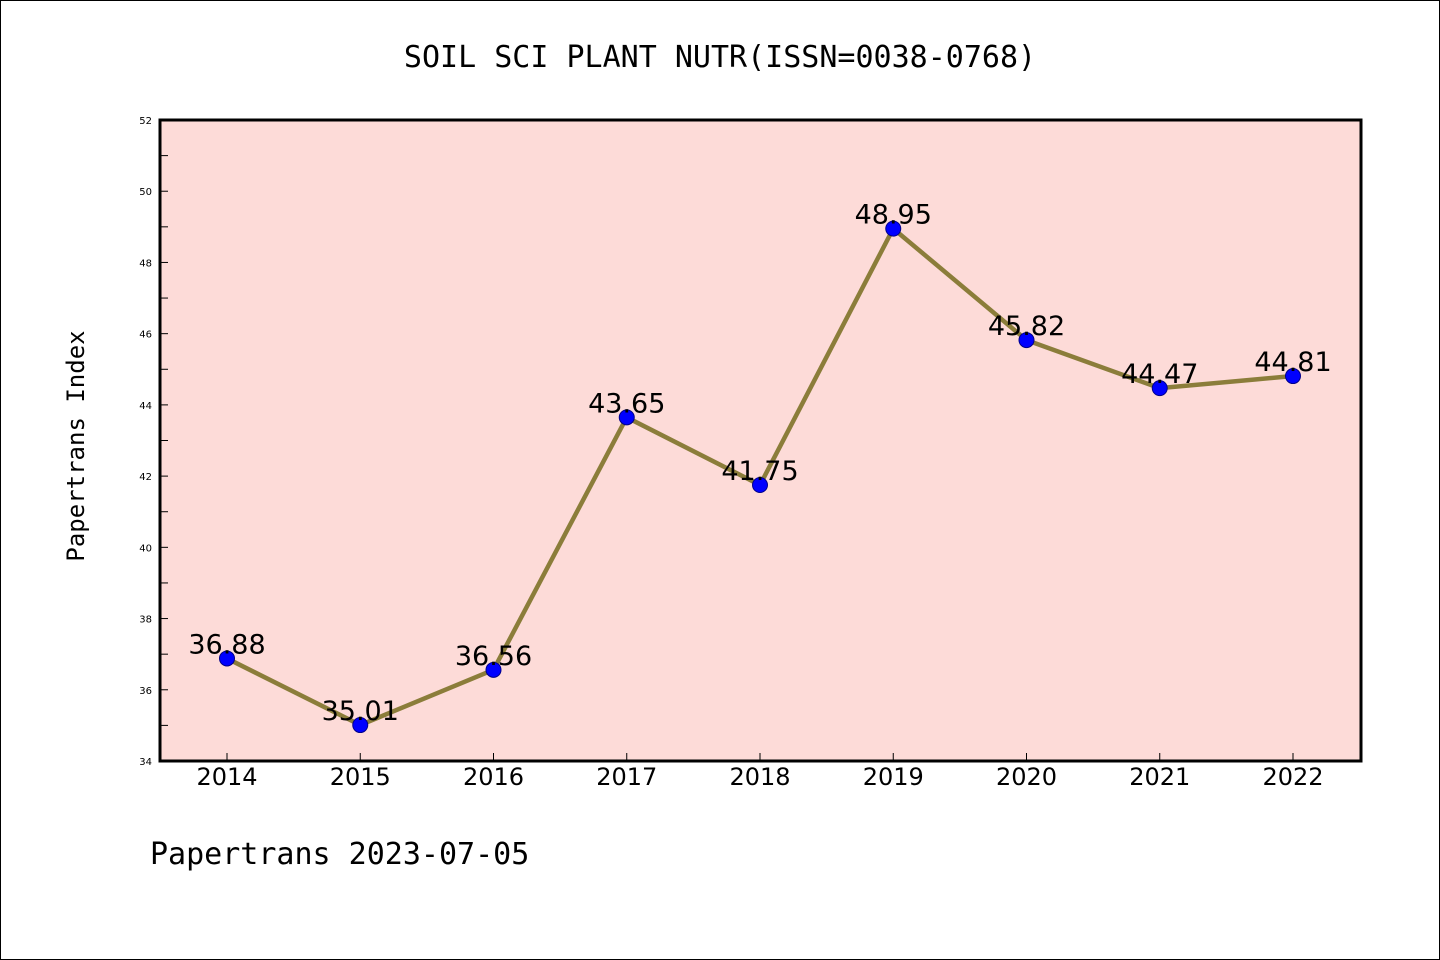 This screenshot has height=960, width=1440. I want to click on y-axis: 34 36 38 40 42 44 46 48 50 52, so click(153, 442).